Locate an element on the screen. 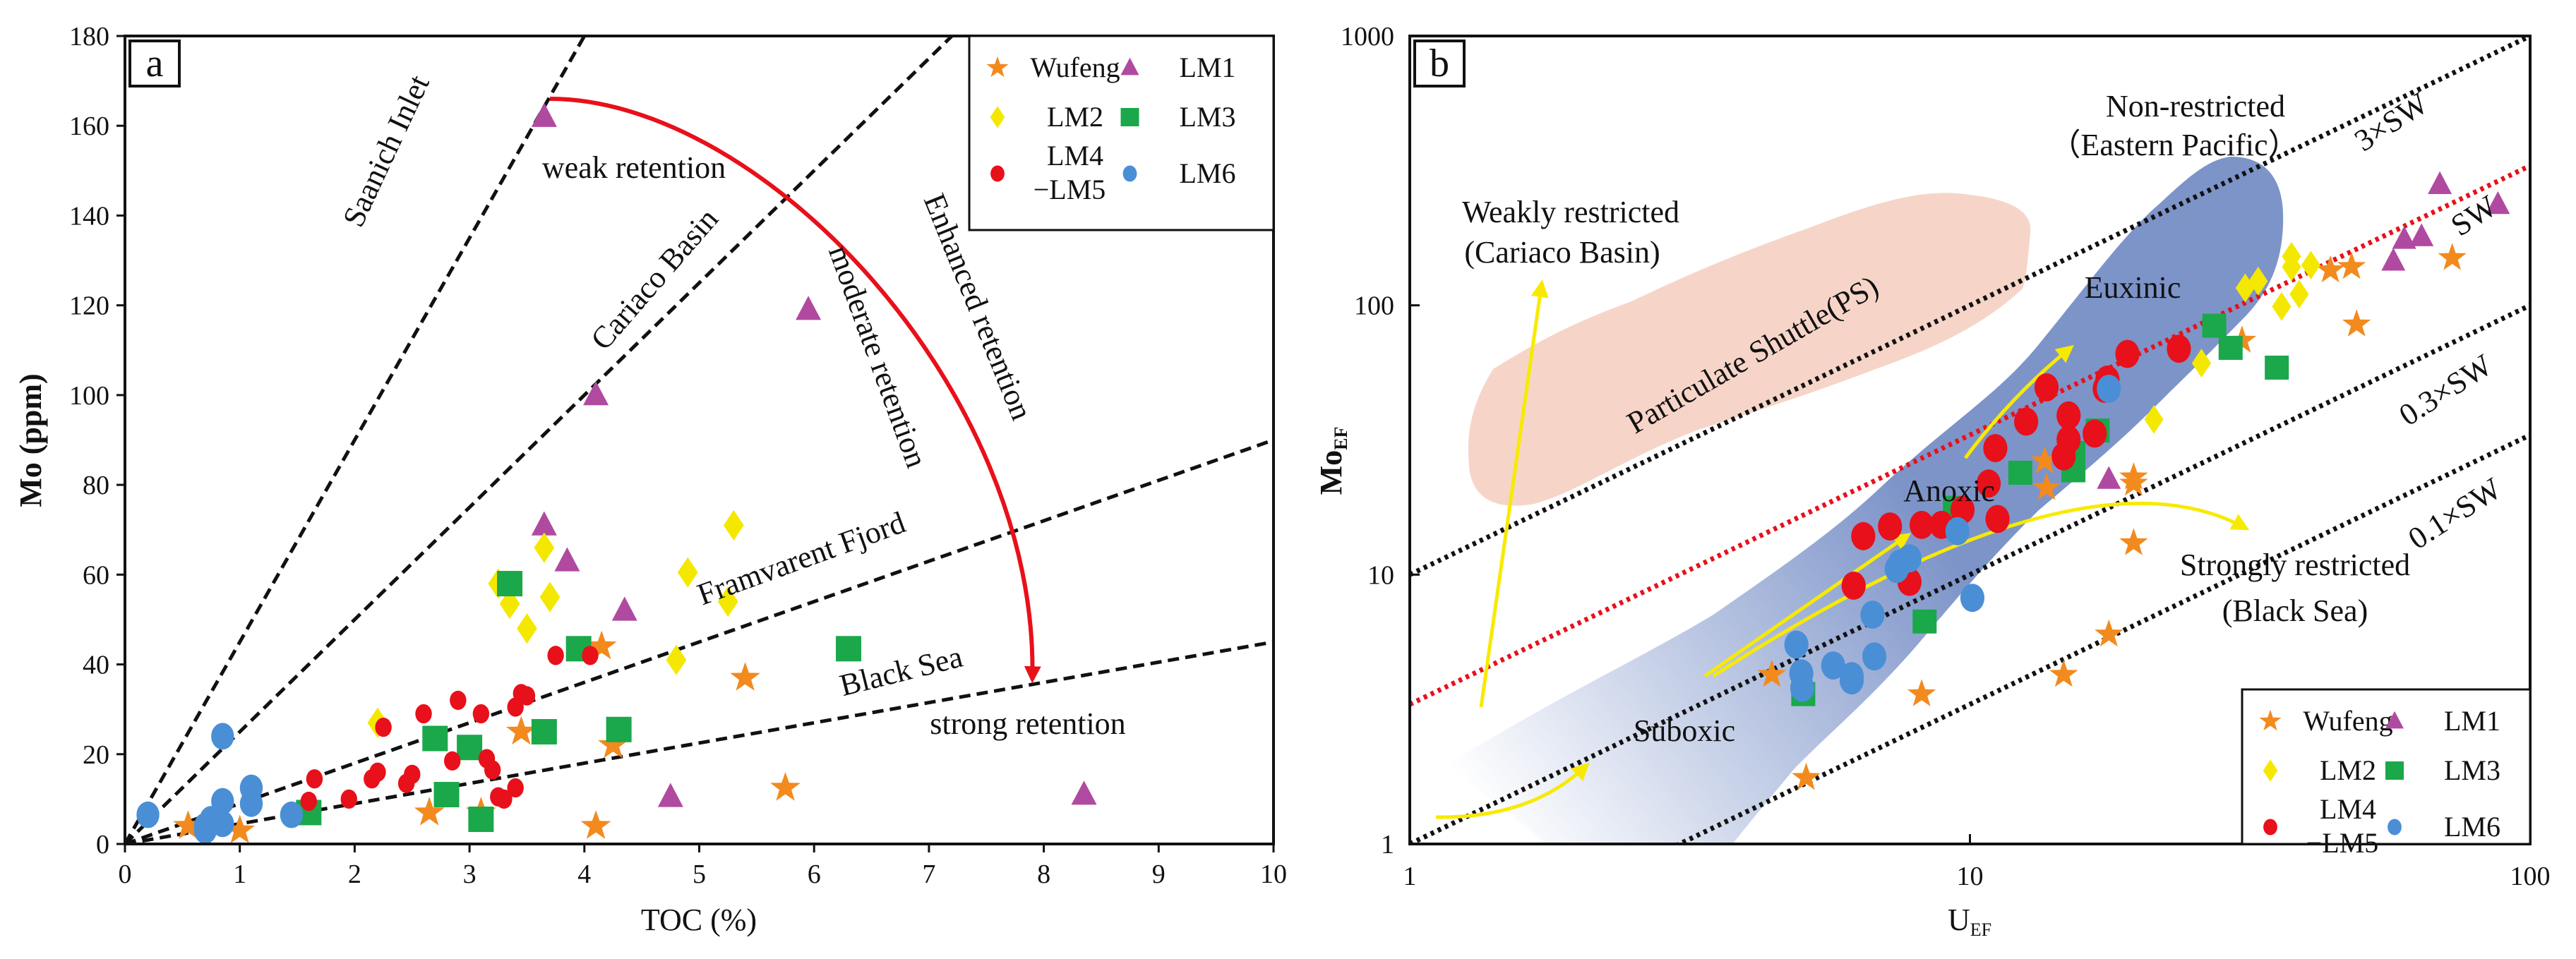  reference-line-0-1-sw is located at coordinates (2101, 638).